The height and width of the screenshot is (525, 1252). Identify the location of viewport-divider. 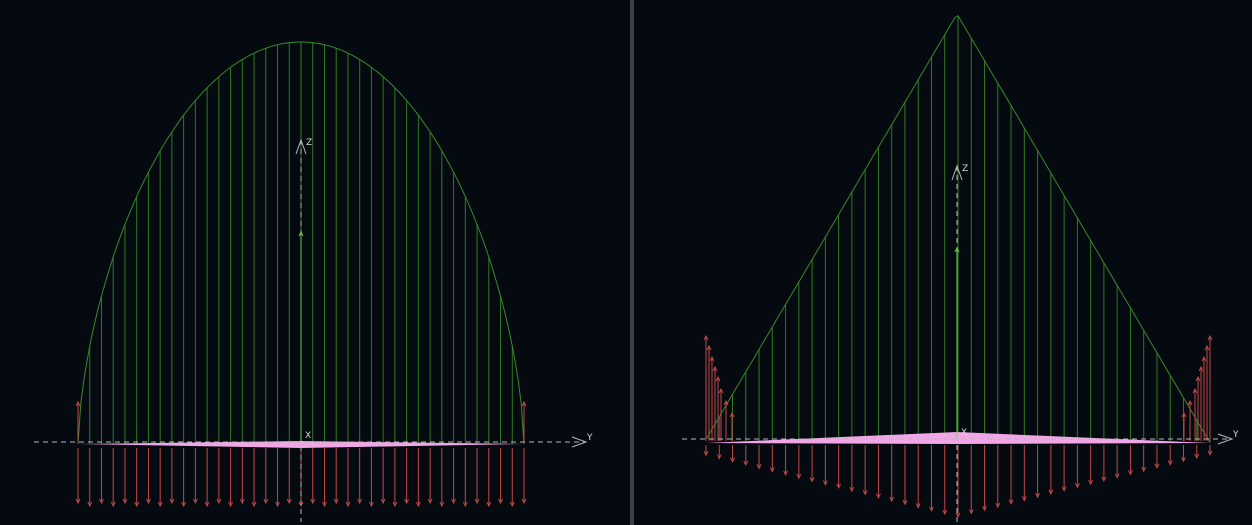
(632, 262).